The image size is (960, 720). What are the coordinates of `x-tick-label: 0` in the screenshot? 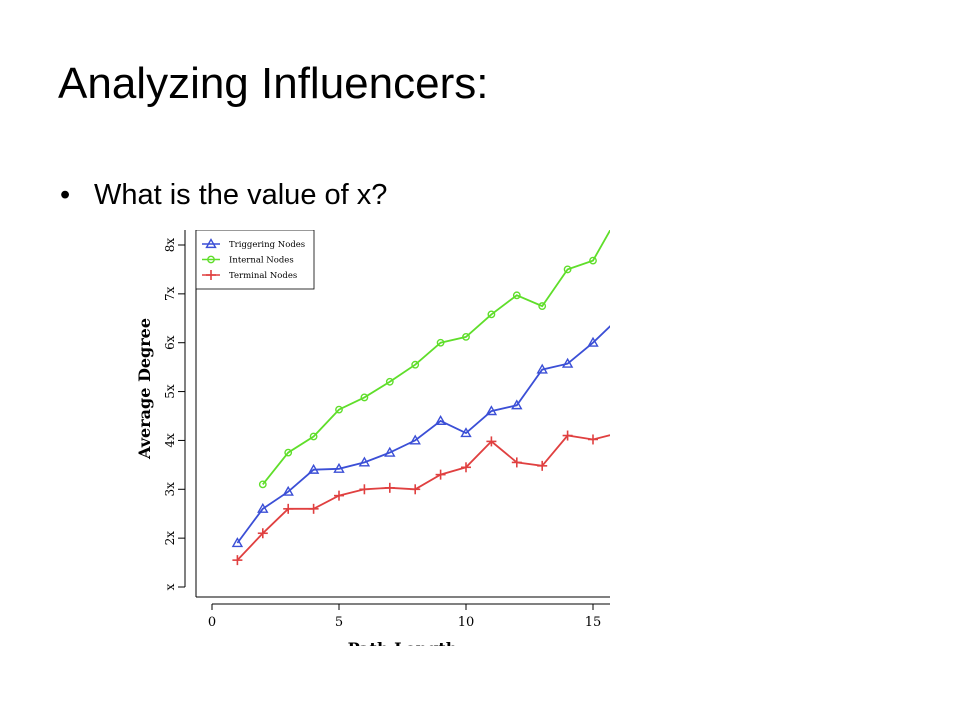 It's located at (212, 622).